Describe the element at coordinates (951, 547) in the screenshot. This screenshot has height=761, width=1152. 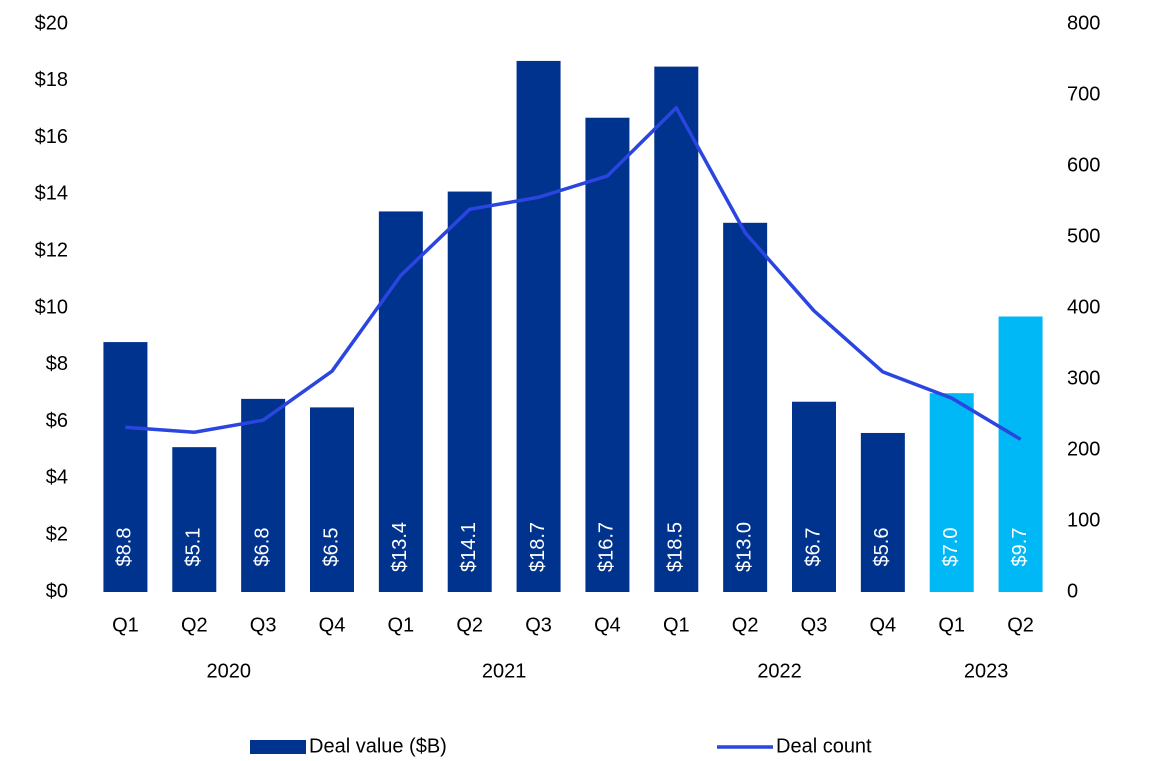
I see `value-label: $7.0` at that location.